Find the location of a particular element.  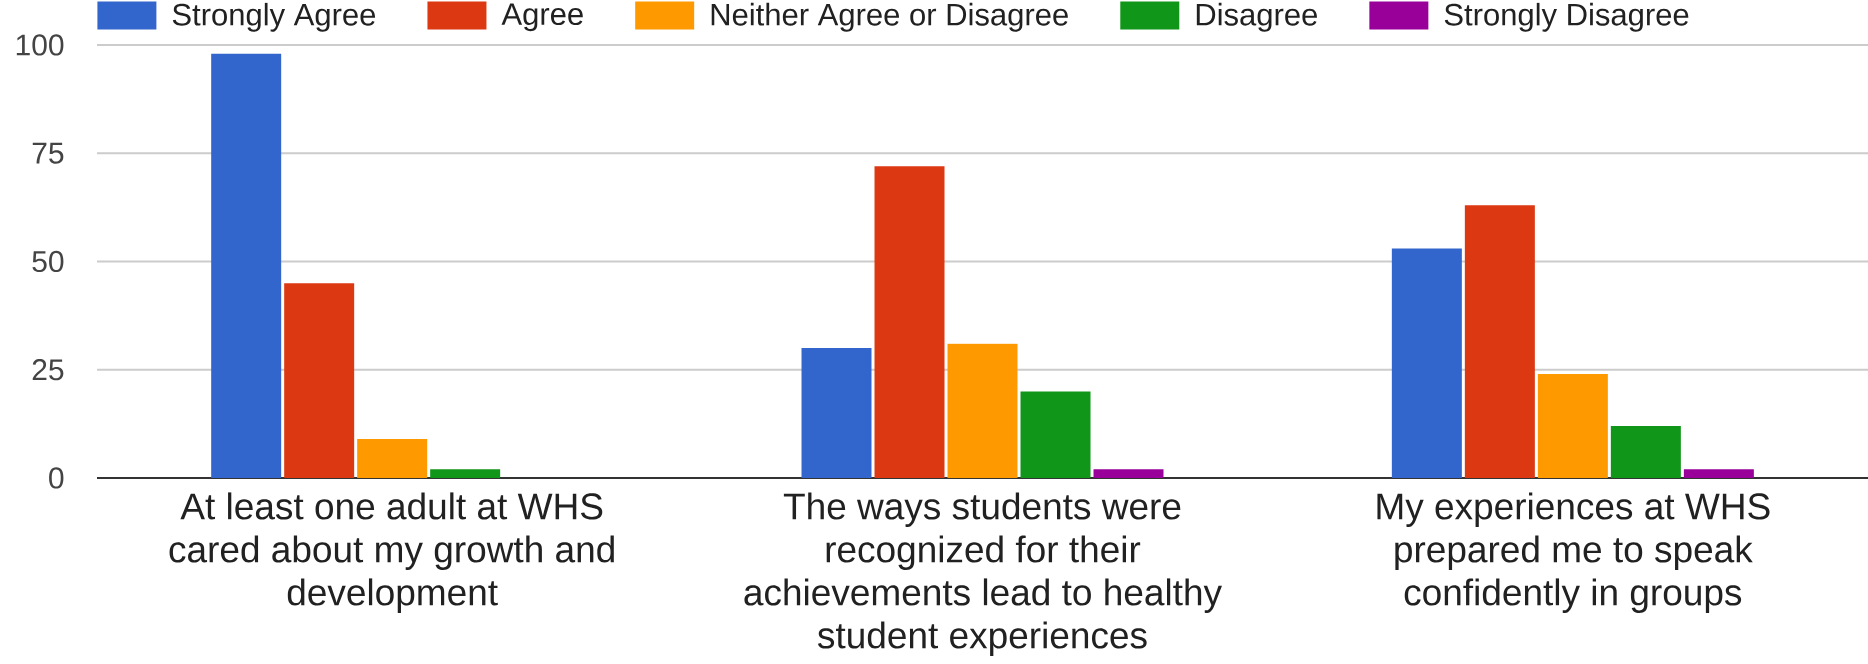

legend-label: Neither Agree or Disagree is located at coordinates (889, 17).